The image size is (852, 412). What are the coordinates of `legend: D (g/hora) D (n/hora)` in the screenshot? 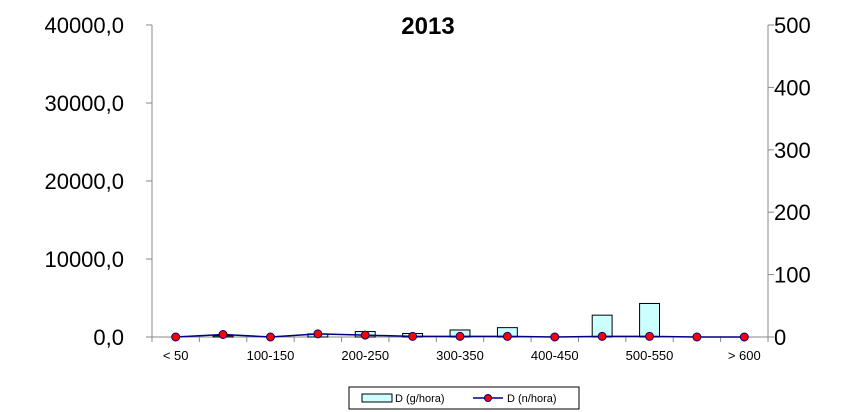 It's located at (464, 398).